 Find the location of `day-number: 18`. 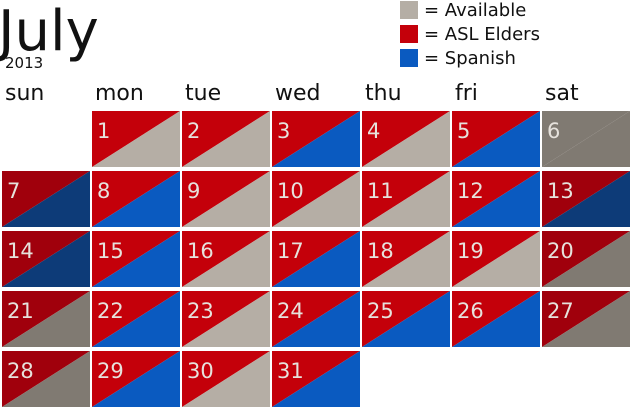

day-number: 18 is located at coordinates (380, 251).